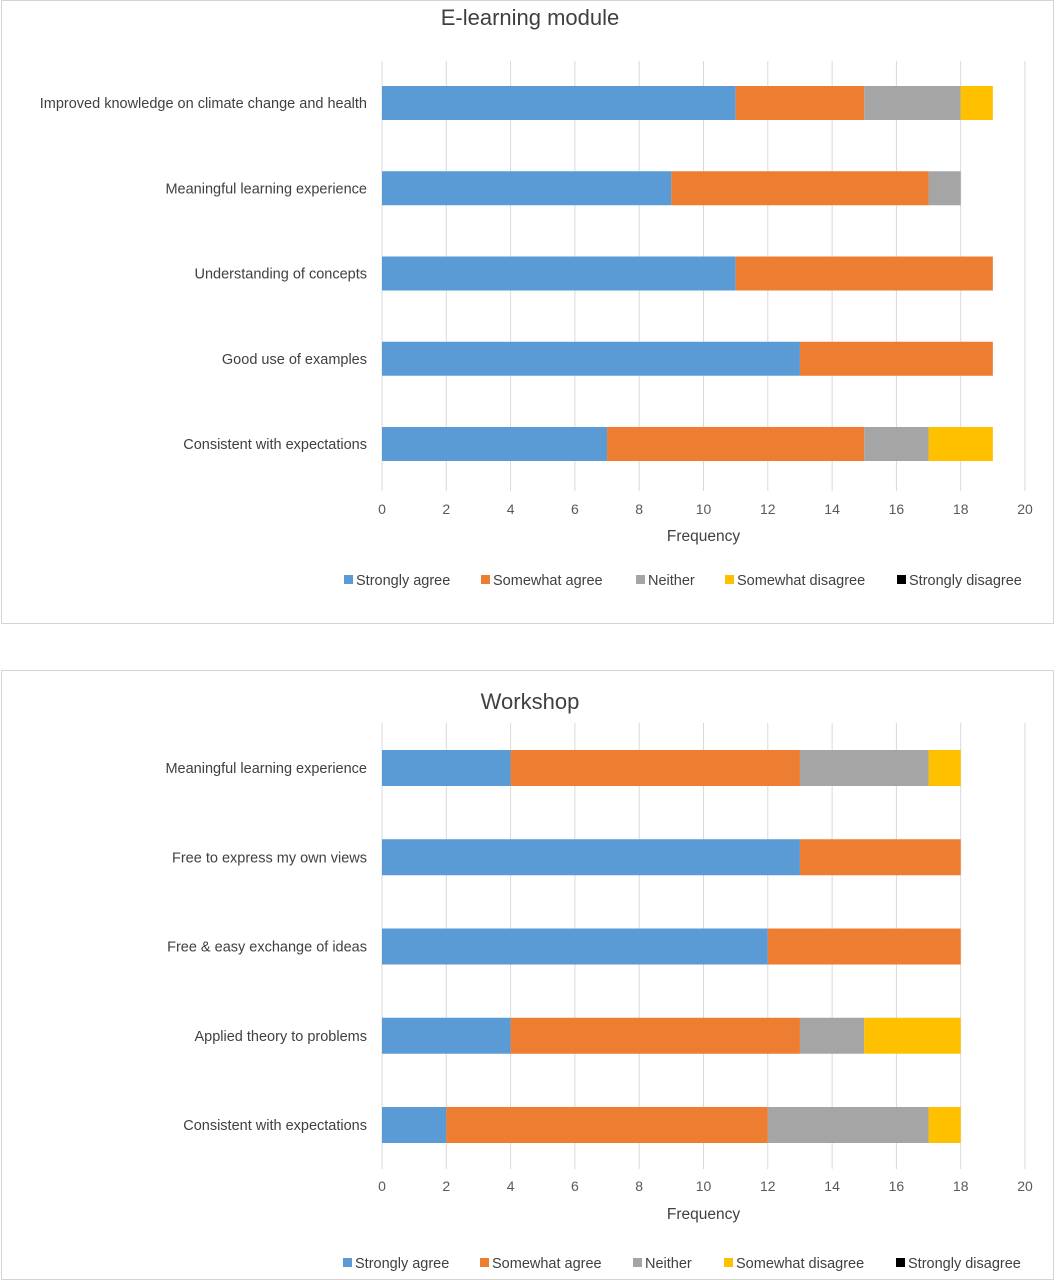  Describe the element at coordinates (294, 360) in the screenshot. I see `category-label: Good use of examples` at that location.